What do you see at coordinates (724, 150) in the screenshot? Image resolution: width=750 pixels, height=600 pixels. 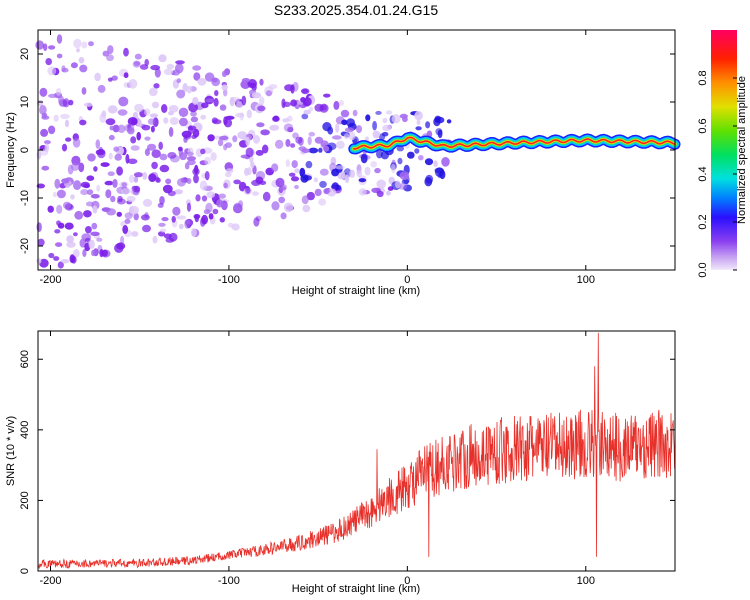 I see `colorbar-gradient` at bounding box center [724, 150].